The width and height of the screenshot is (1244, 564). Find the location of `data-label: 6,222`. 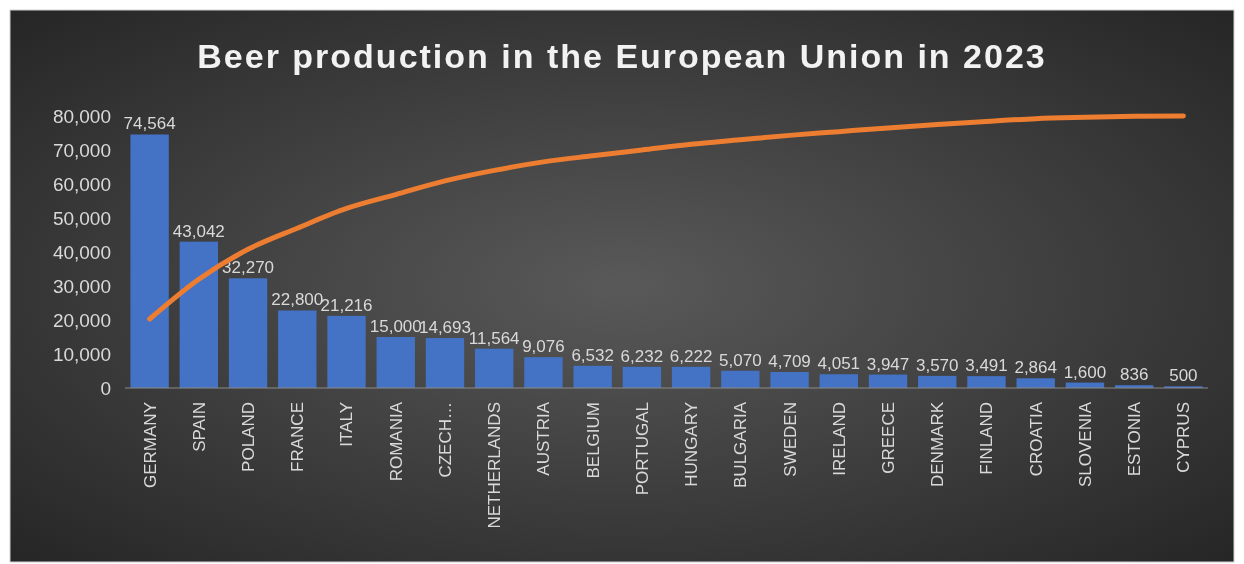

data-label: 6,222 is located at coordinates (691, 356).